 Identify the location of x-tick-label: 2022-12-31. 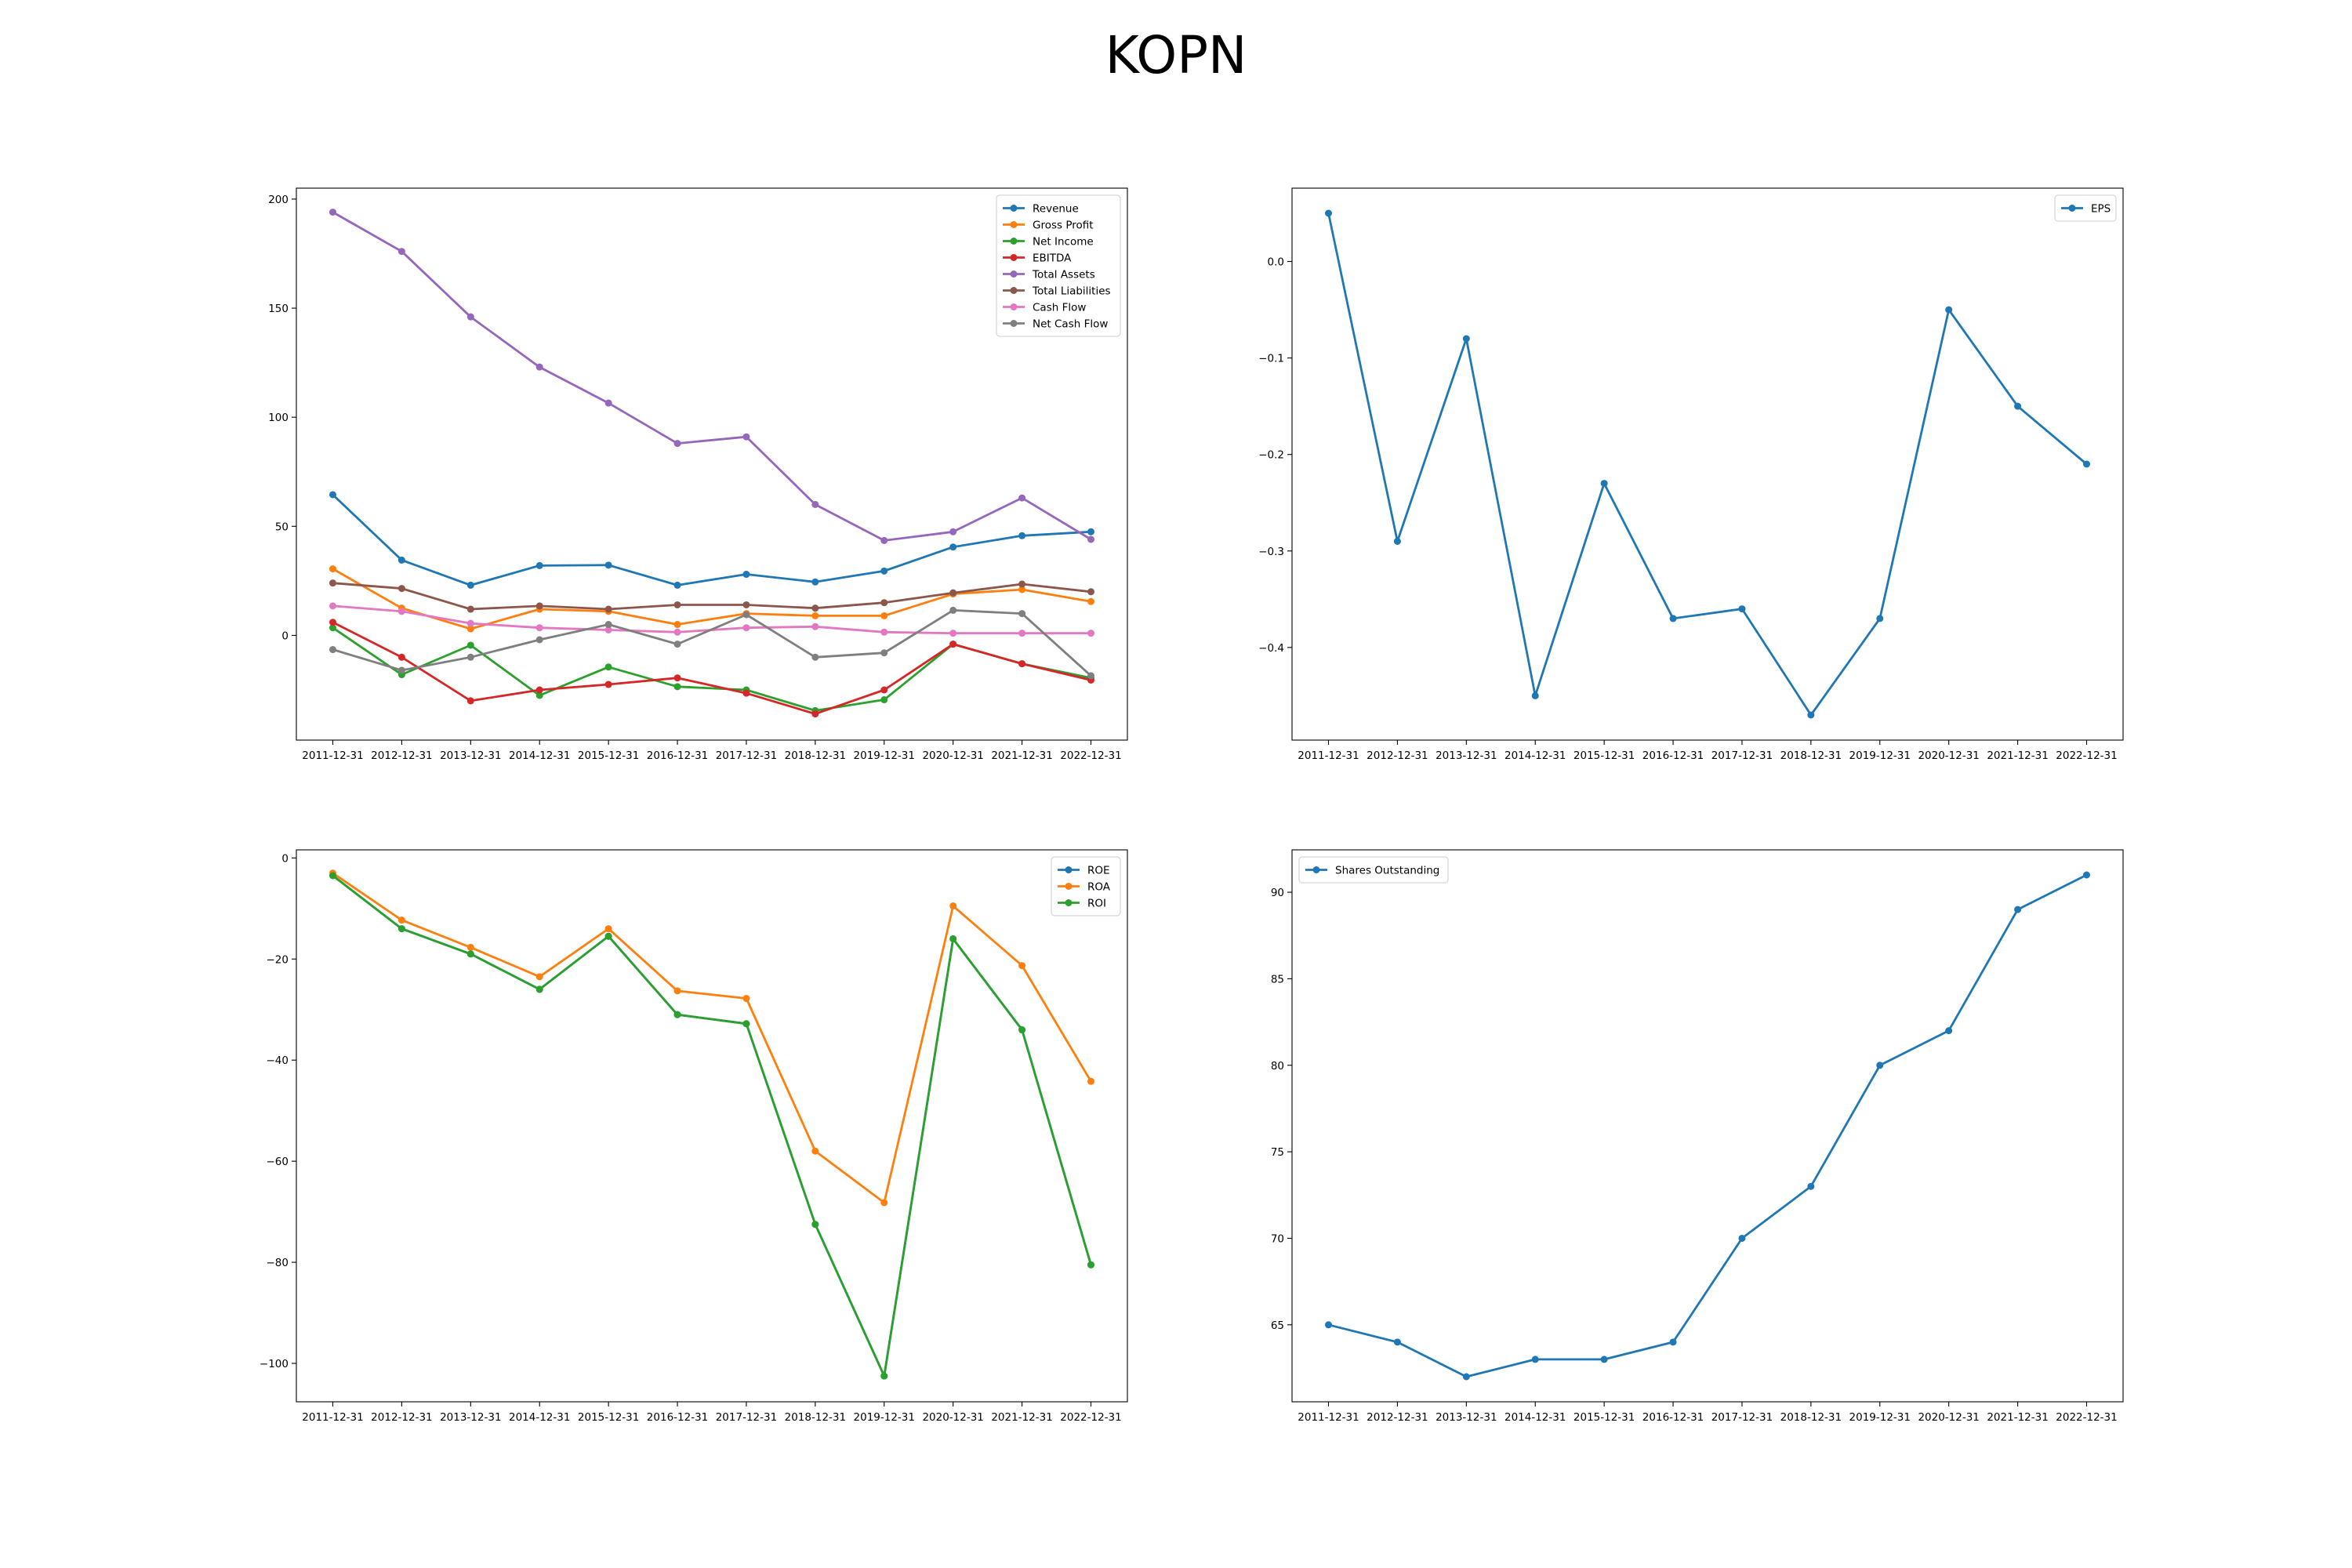
(2086, 1417).